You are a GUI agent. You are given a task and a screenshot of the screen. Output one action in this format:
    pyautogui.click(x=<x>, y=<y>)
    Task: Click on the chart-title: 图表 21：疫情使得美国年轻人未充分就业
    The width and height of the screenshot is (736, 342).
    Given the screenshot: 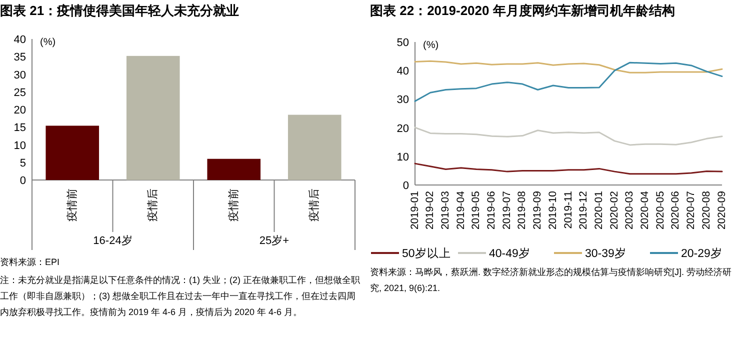 What is the action you would take?
    pyautogui.click(x=120, y=11)
    